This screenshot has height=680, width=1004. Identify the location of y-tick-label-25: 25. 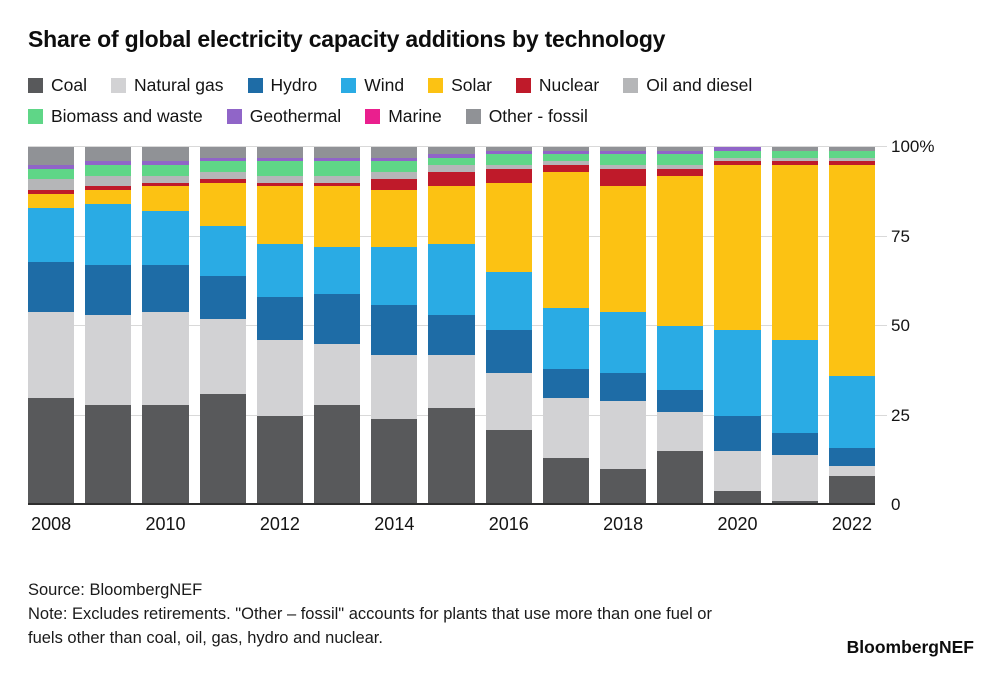
(900, 415).